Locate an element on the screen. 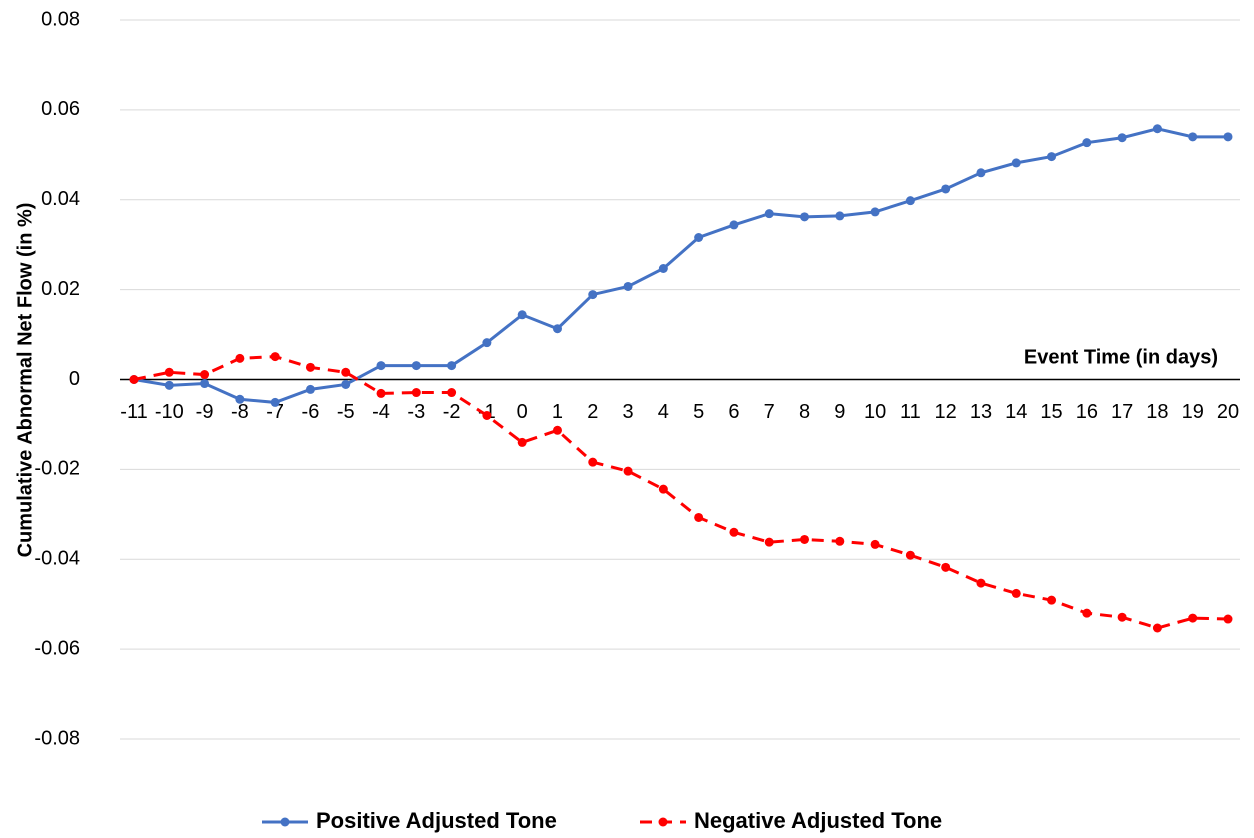 The height and width of the screenshot is (838, 1254). x-tick-label: 12 is located at coordinates (946, 412).